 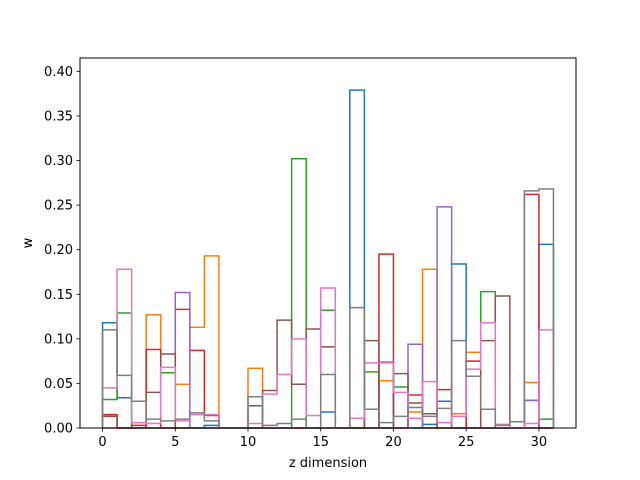 I want to click on y-tick-label: 0.15, so click(x=58, y=295).